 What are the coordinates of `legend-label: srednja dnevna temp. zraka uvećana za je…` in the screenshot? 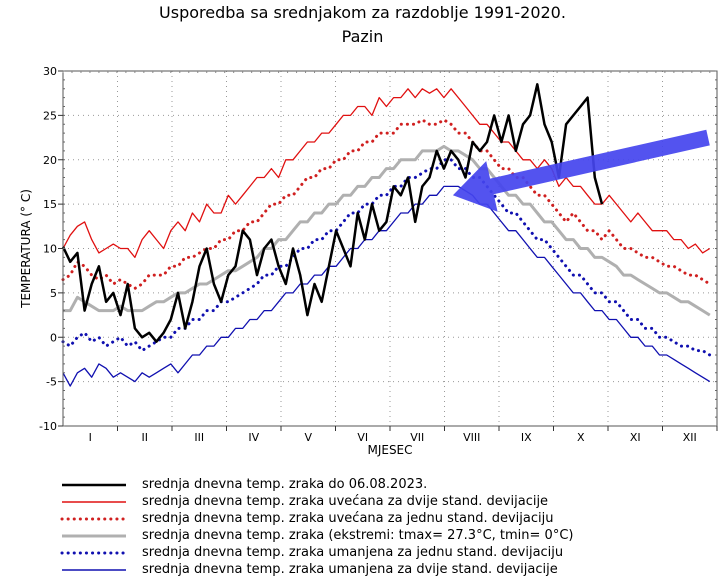 It's located at (348, 518).